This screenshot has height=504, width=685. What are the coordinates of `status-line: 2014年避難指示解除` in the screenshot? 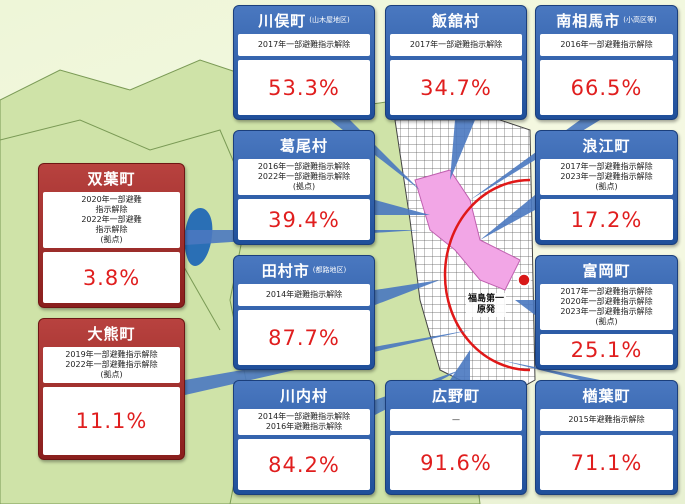 It's located at (304, 294).